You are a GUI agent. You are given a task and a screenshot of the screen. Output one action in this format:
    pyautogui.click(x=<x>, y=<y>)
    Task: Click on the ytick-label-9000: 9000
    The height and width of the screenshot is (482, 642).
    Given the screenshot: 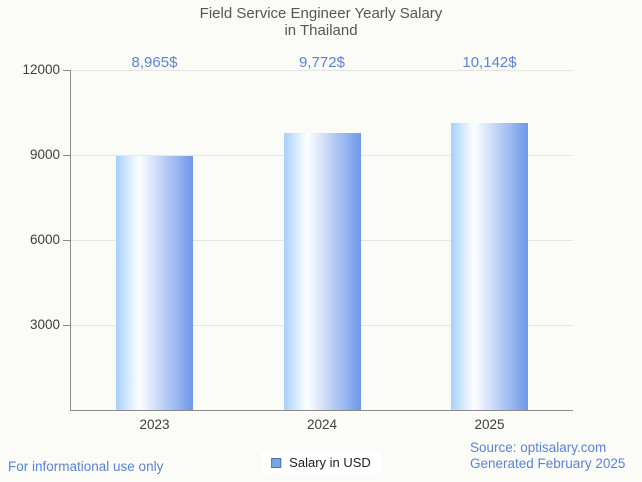 What is the action you would take?
    pyautogui.click(x=44, y=154)
    